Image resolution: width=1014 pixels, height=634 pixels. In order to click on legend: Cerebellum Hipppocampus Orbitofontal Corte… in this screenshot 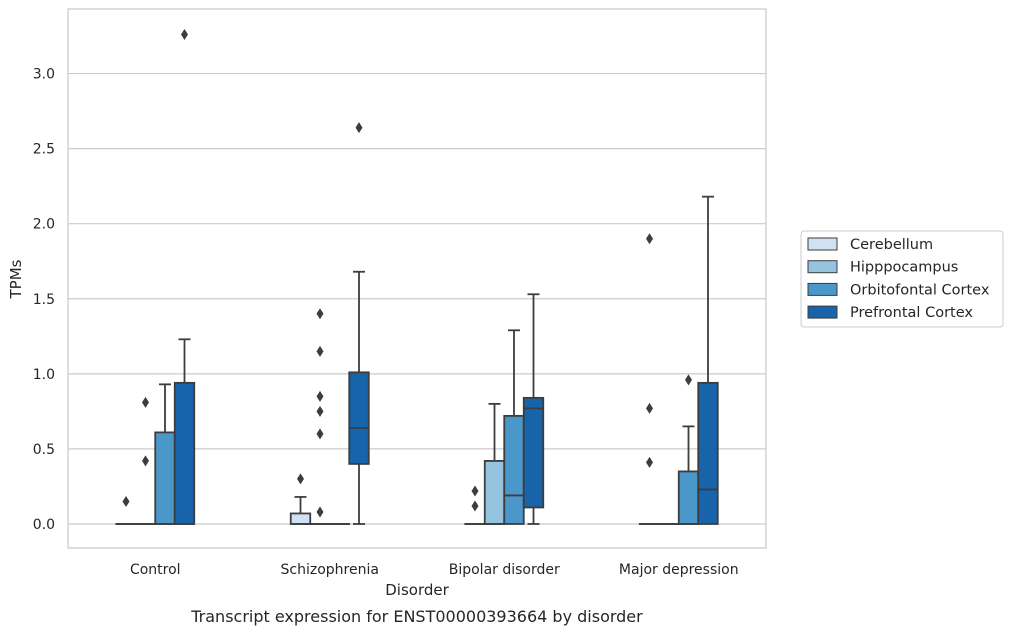, I will do `click(902, 279)`.